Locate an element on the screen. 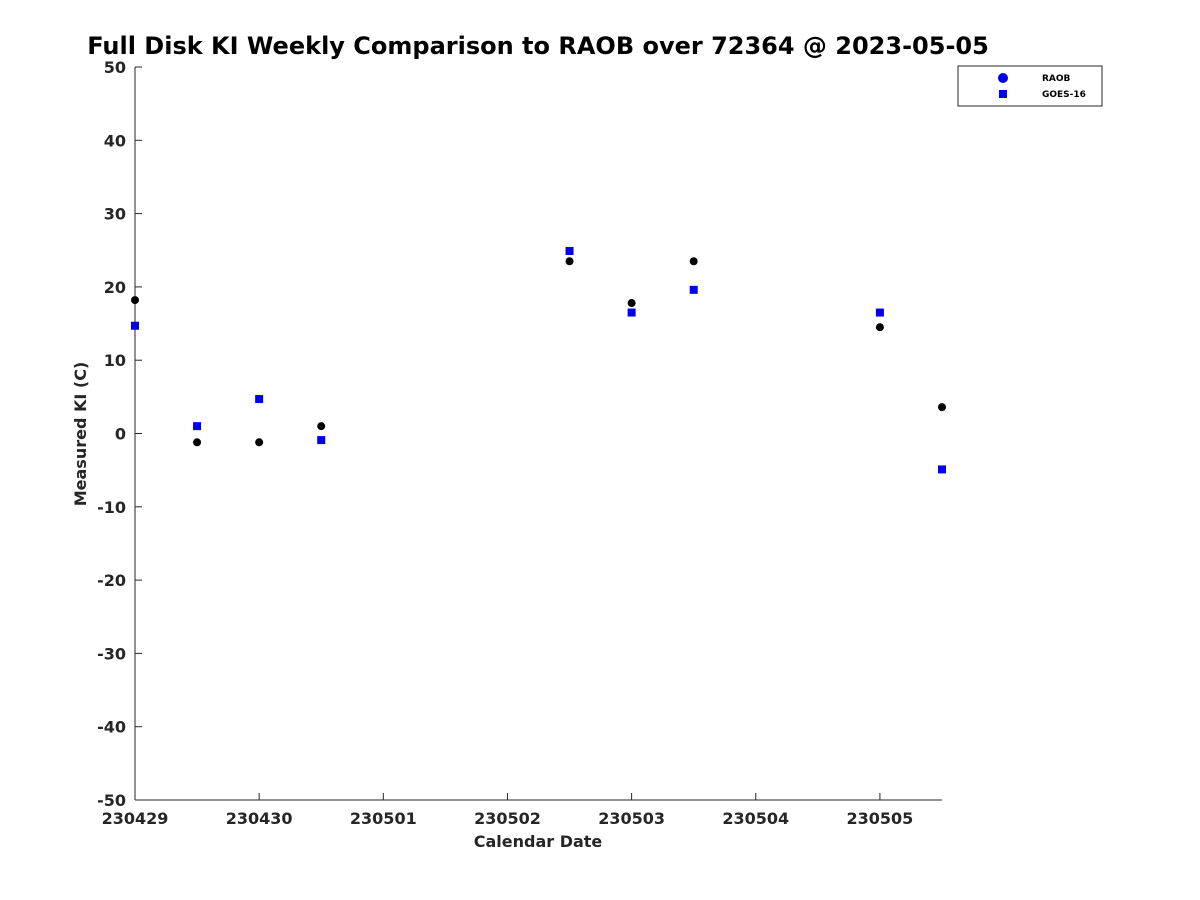  legend-box is located at coordinates (1030, 86).